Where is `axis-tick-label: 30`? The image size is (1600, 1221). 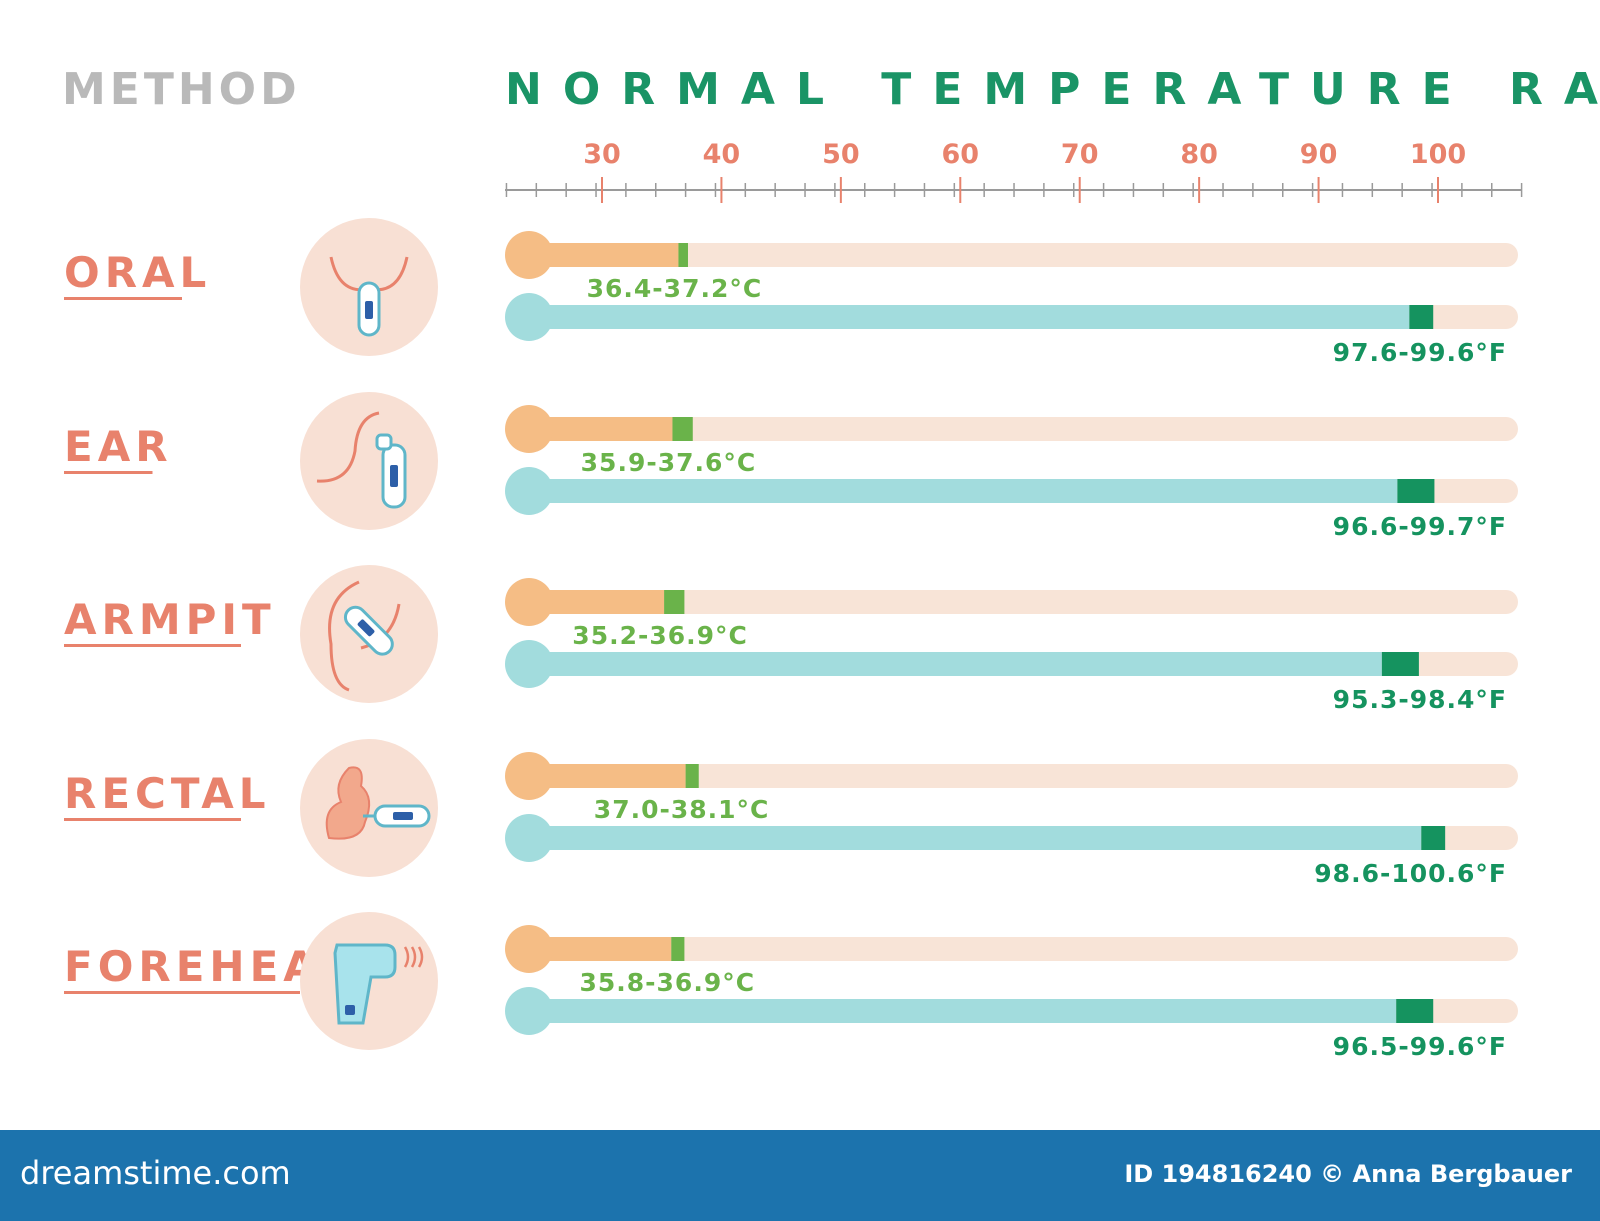 axis-tick-label: 30 is located at coordinates (602, 154).